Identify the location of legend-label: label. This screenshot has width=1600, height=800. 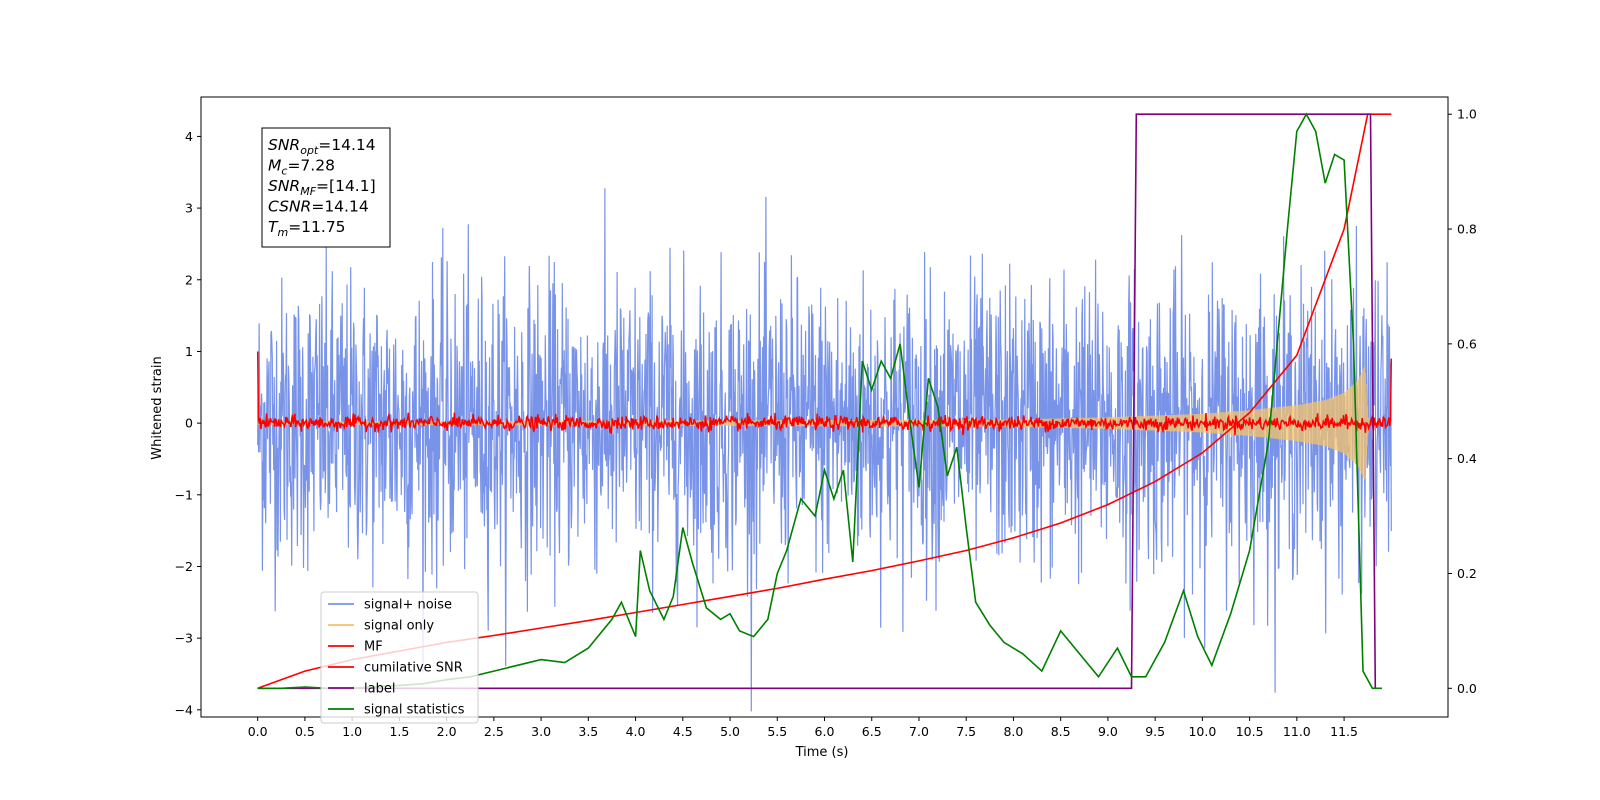
(379, 689).